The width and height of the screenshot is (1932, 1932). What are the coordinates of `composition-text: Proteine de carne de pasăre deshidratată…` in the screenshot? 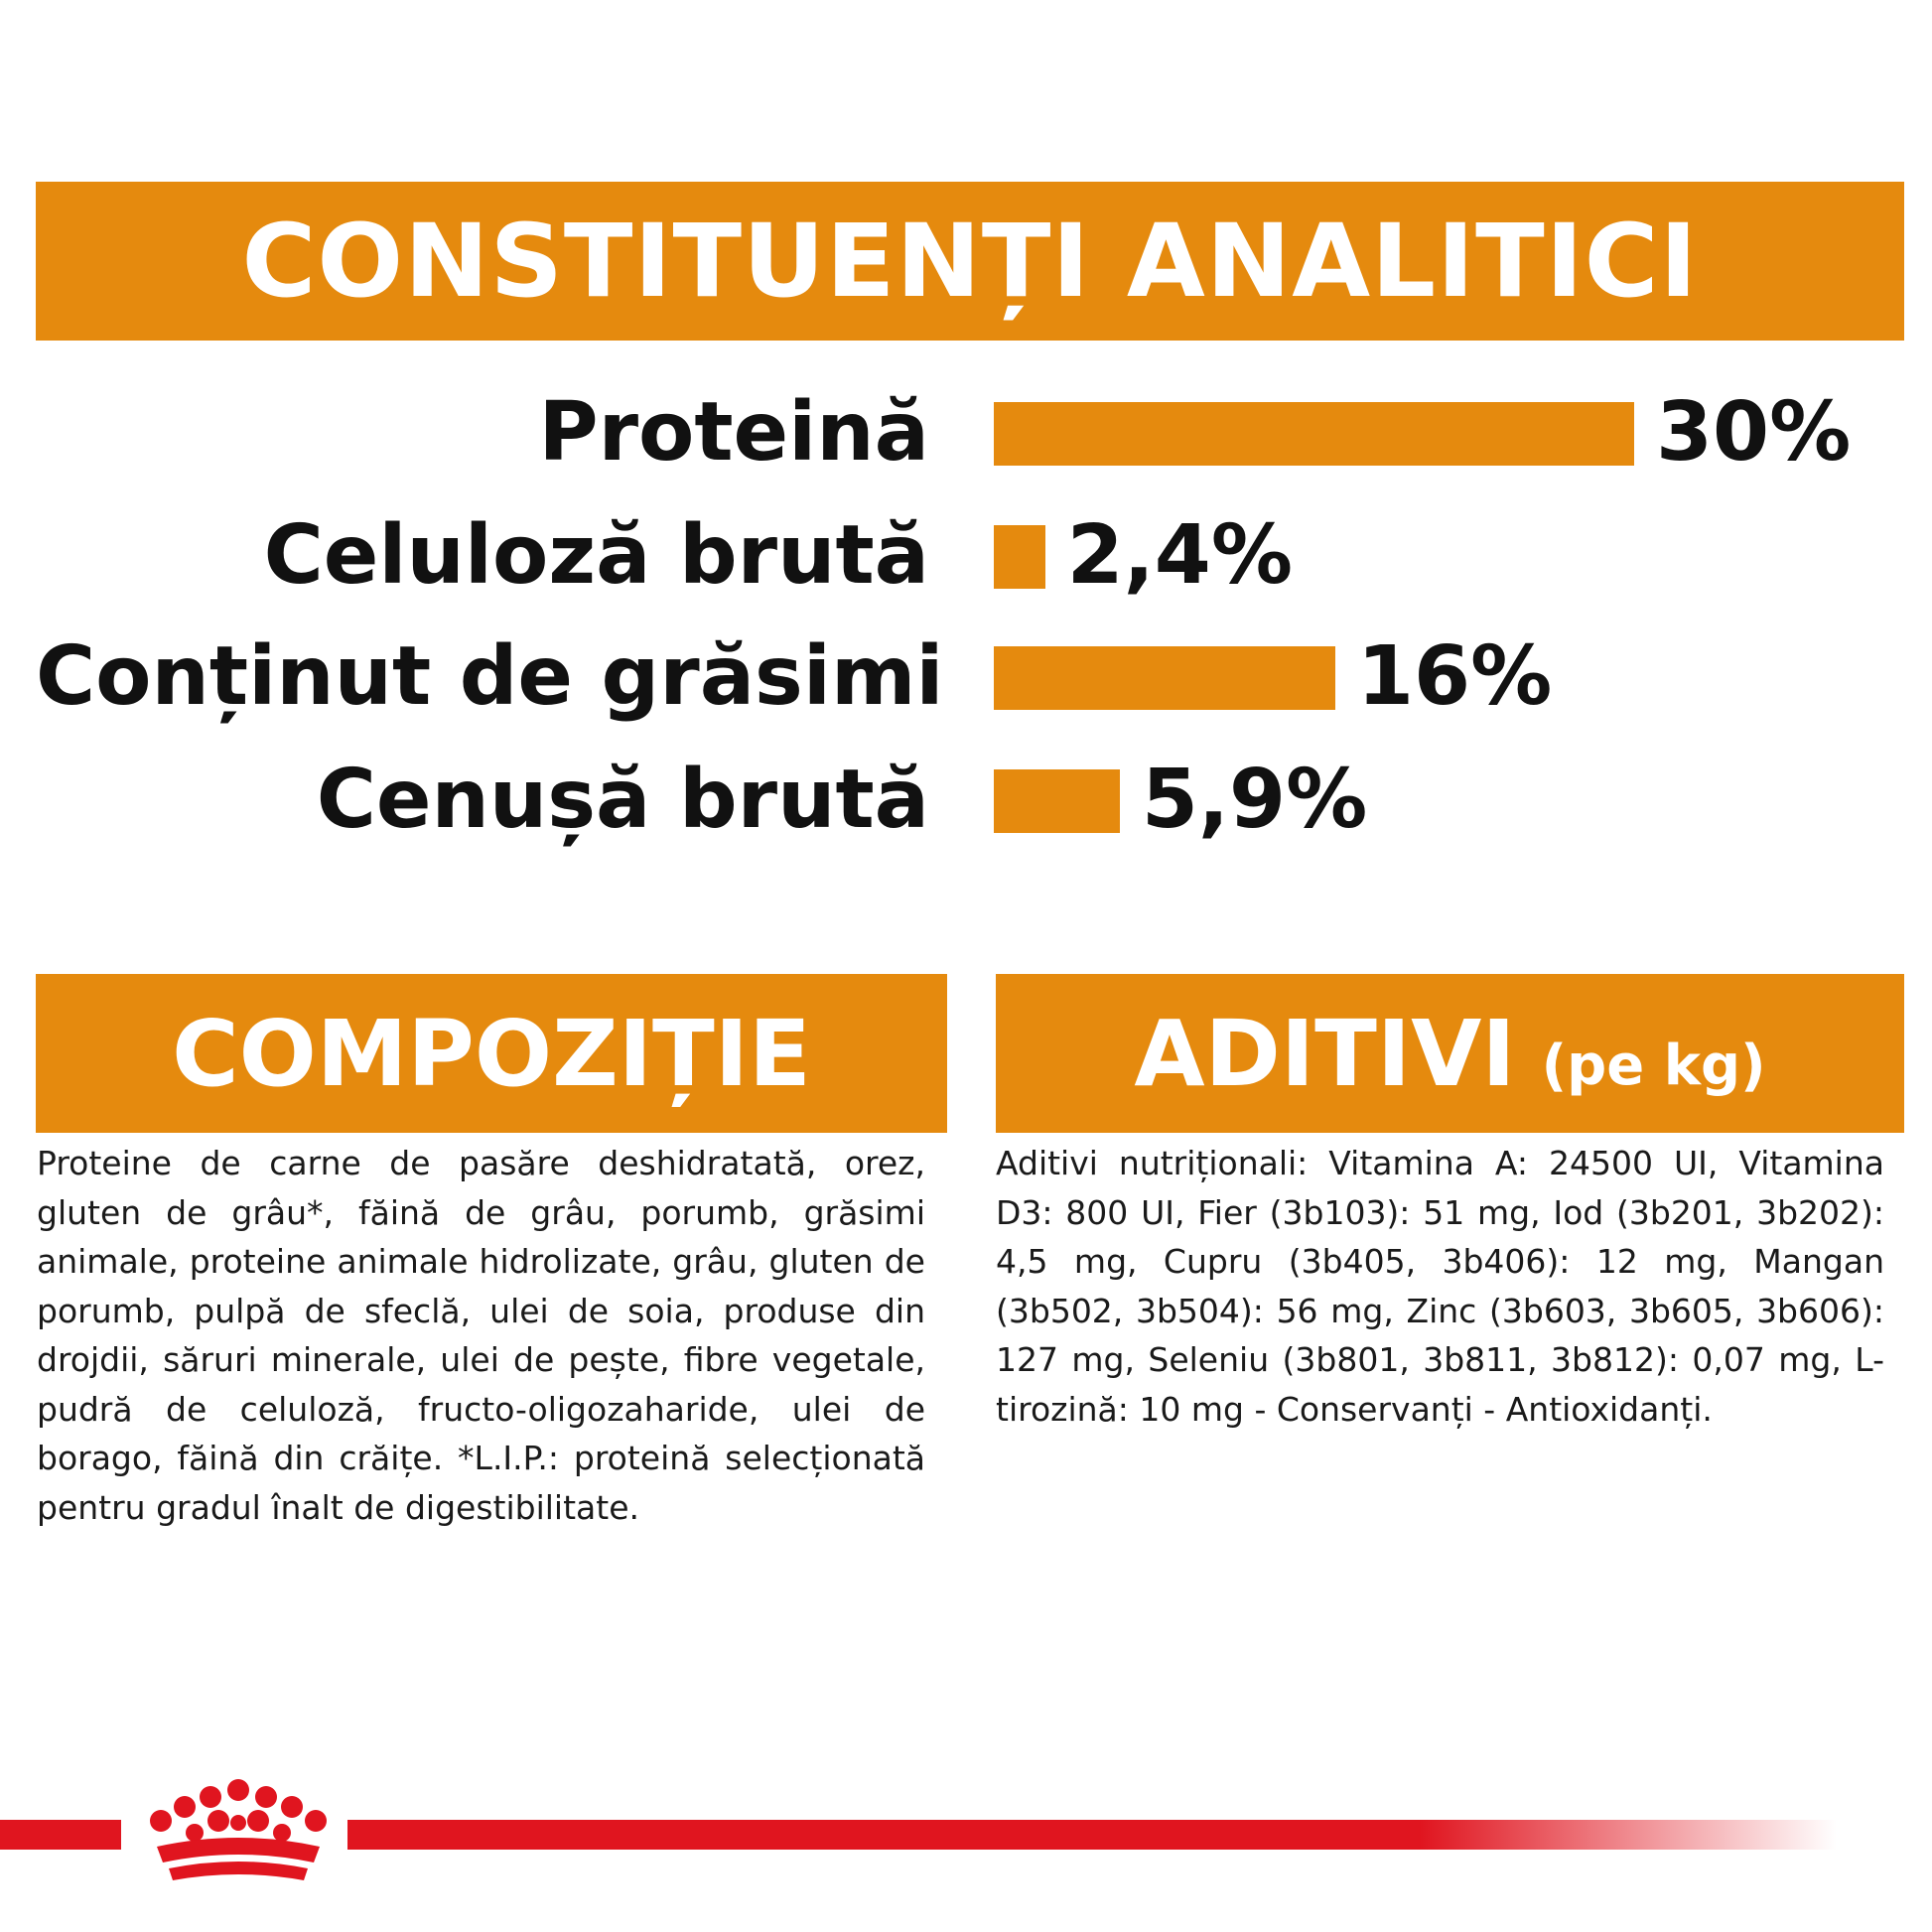 It's located at (481, 1335).